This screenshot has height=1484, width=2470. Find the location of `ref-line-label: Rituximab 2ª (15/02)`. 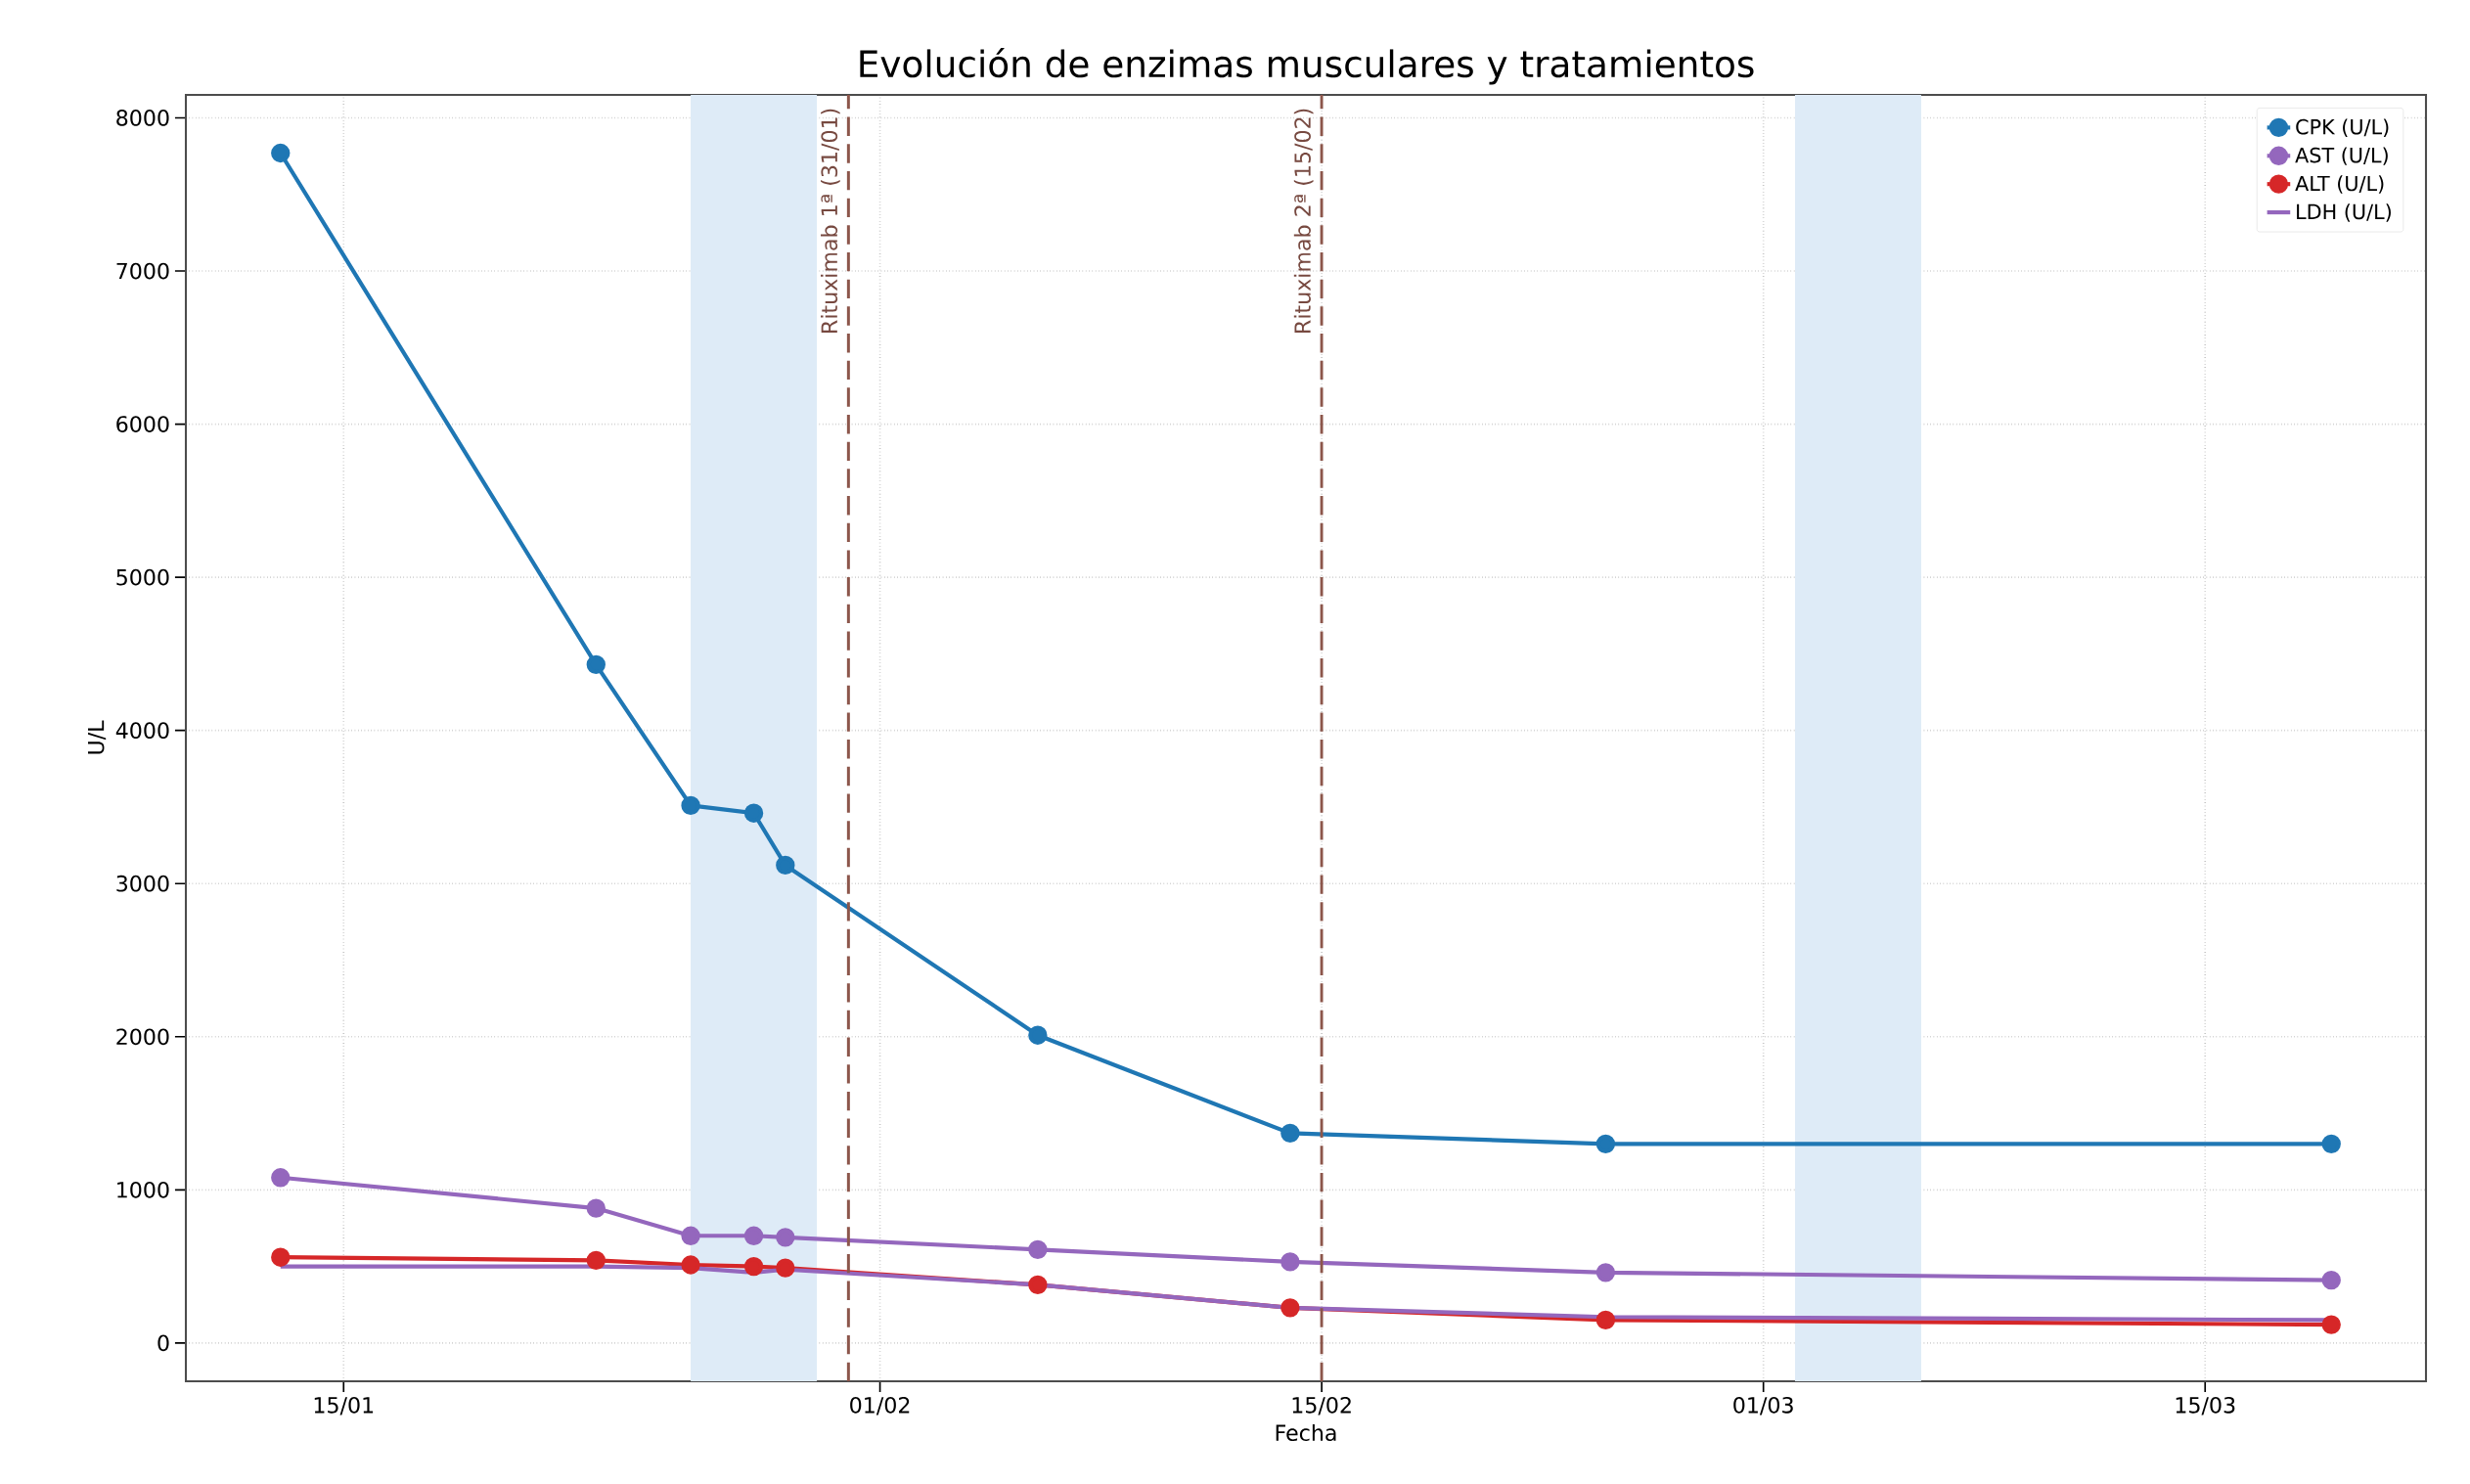

ref-line-label: Rituximab 2ª (15/02) is located at coordinates (1303, 221).